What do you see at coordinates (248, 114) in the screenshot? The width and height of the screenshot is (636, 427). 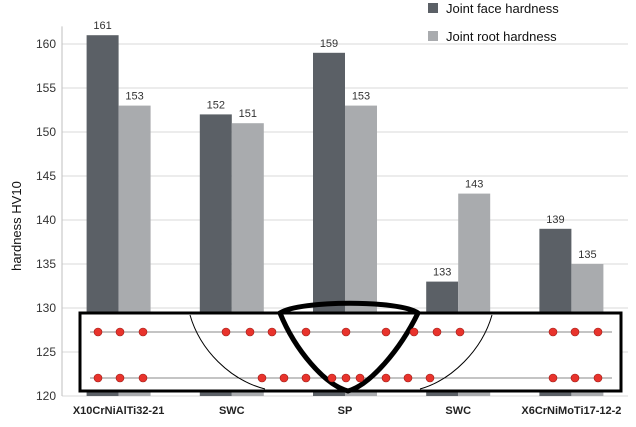 I see `data-label: 151` at bounding box center [248, 114].